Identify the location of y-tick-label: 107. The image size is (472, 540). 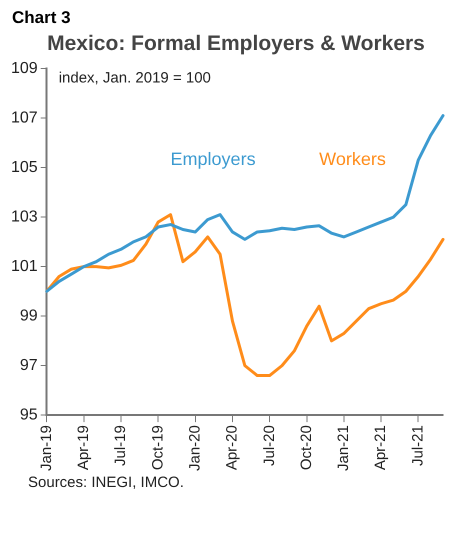
(24, 118).